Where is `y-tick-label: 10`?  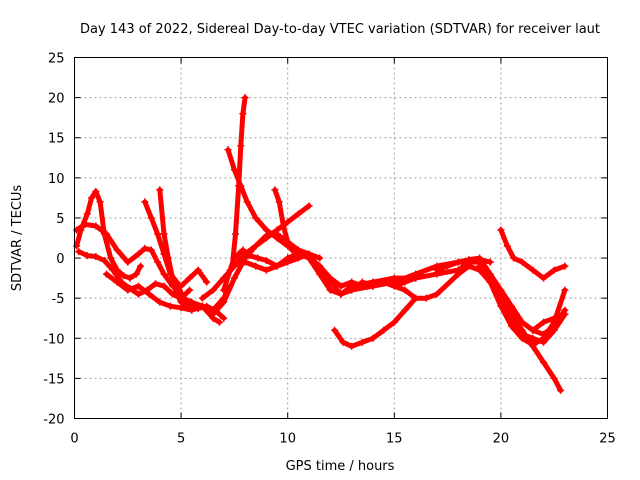
y-tick-label: 10 is located at coordinates (56, 179).